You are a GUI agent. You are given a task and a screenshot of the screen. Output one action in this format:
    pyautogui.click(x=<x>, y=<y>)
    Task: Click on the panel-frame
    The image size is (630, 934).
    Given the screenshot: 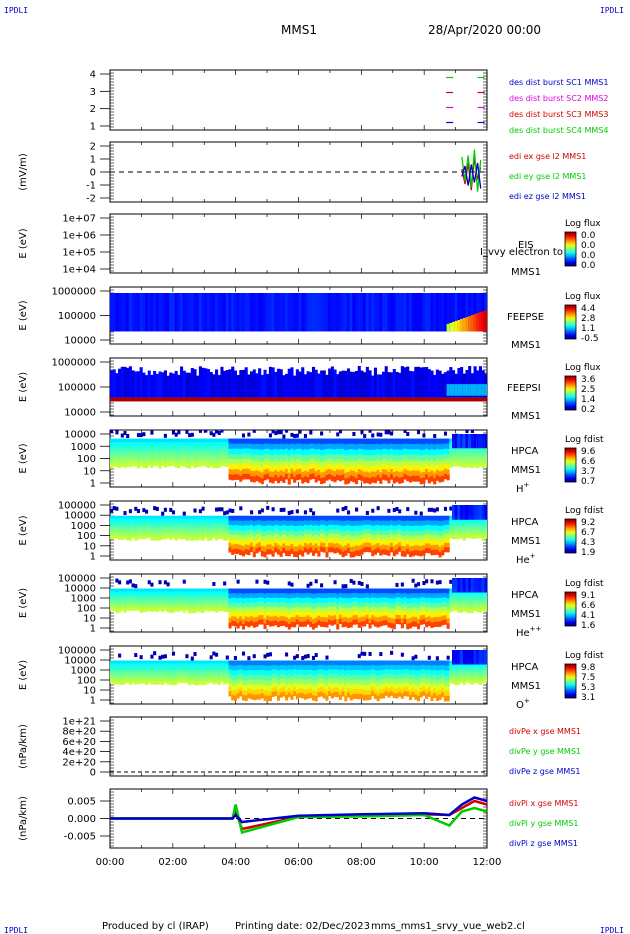 What is the action you would take?
    pyautogui.click(x=298, y=243)
    